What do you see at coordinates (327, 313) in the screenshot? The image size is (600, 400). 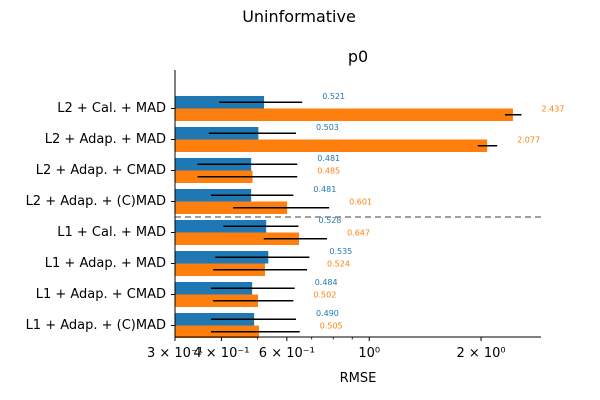 I see `value-label: 0.490` at bounding box center [327, 313].